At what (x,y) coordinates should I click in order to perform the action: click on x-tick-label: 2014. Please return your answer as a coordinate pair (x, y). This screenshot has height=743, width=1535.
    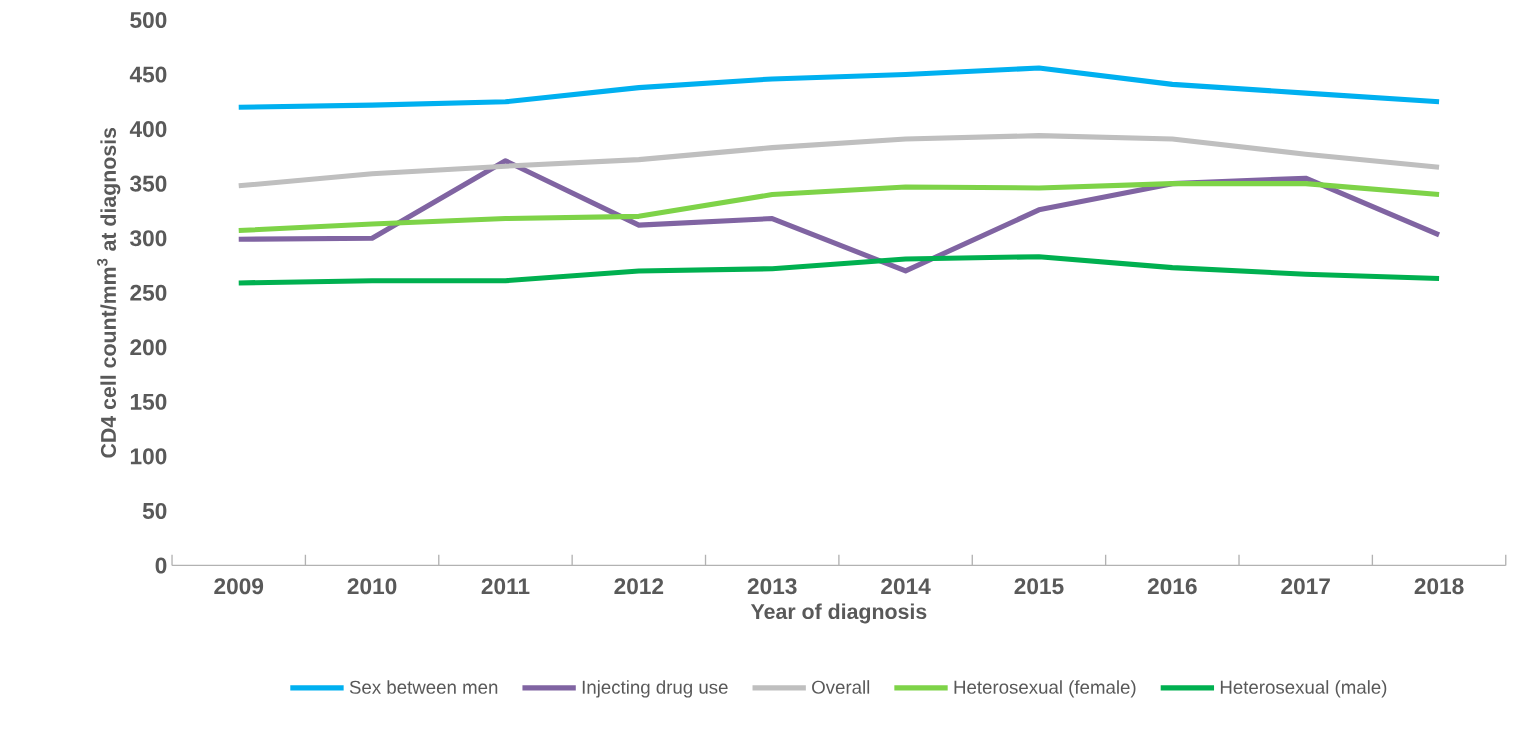
    Looking at the image, I should click on (906, 586).